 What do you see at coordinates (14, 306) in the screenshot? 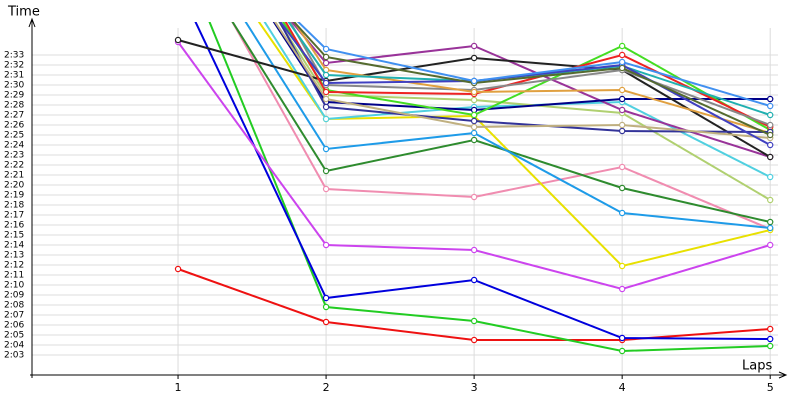
I see `y-tick-label: 2:08` at bounding box center [14, 306].